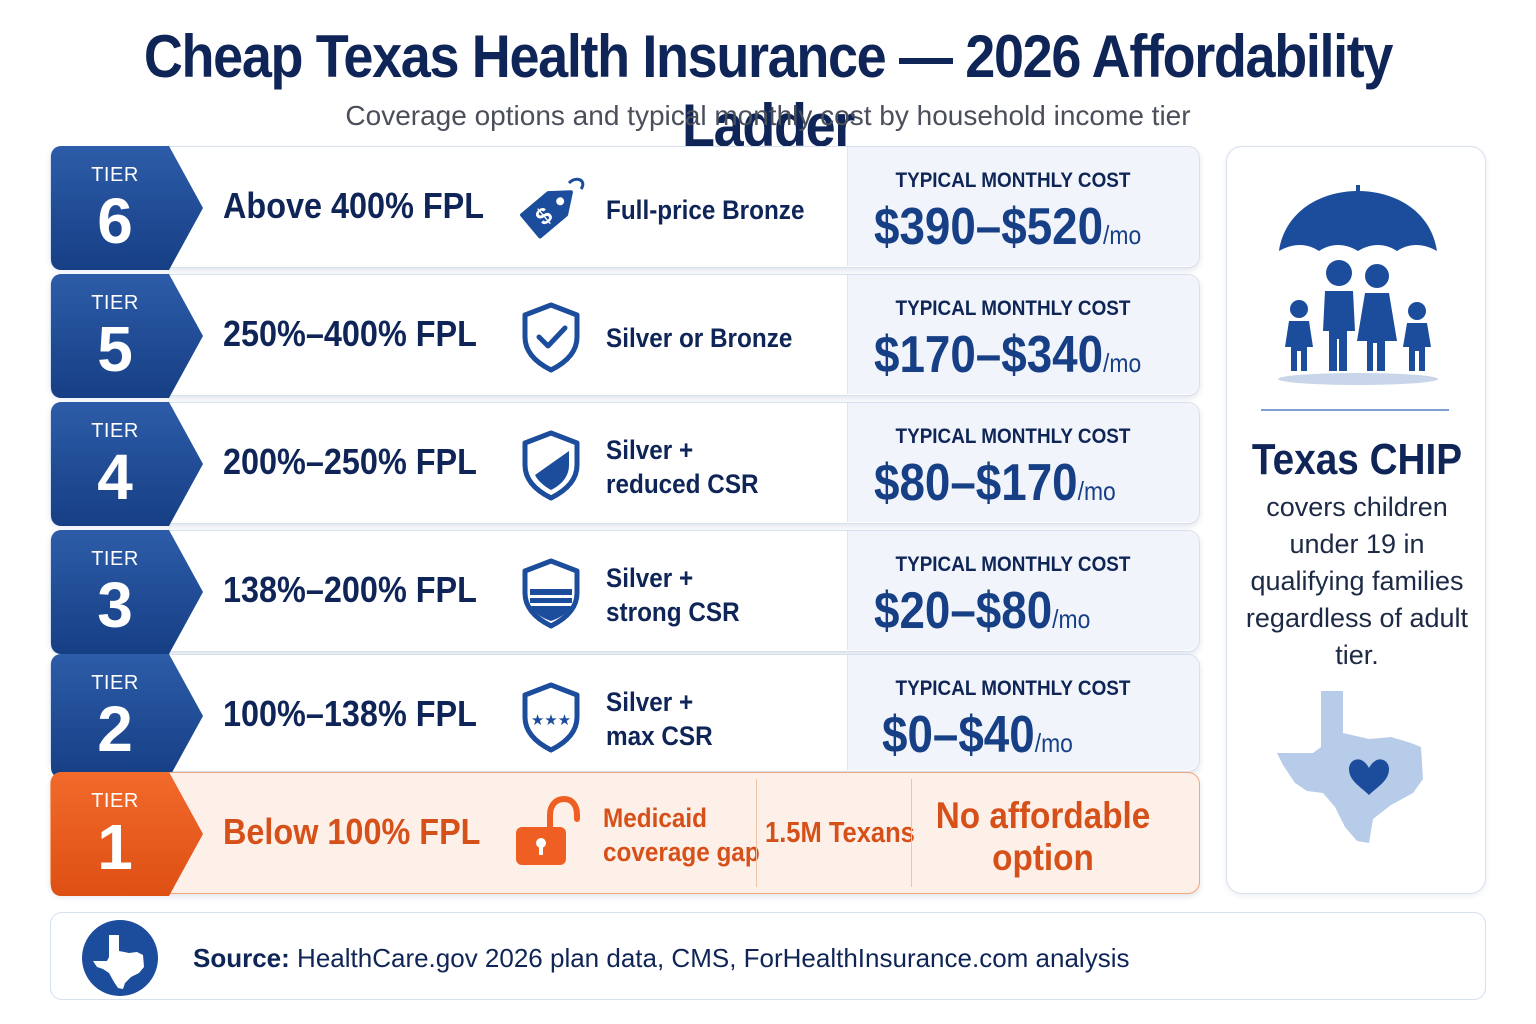 The image size is (1536, 1024). What do you see at coordinates (551, 465) in the screenshot?
I see `shield-partial-icon` at bounding box center [551, 465].